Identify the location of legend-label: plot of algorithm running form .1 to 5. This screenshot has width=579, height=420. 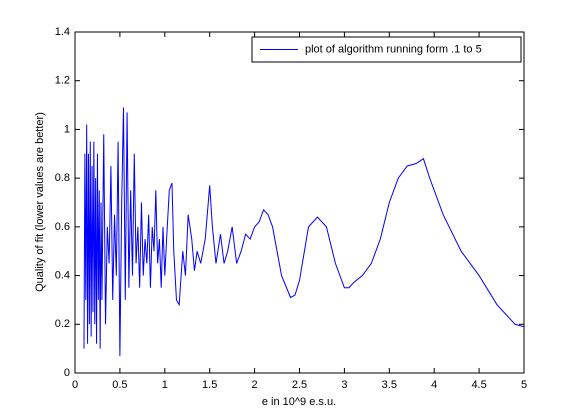
(393, 49).